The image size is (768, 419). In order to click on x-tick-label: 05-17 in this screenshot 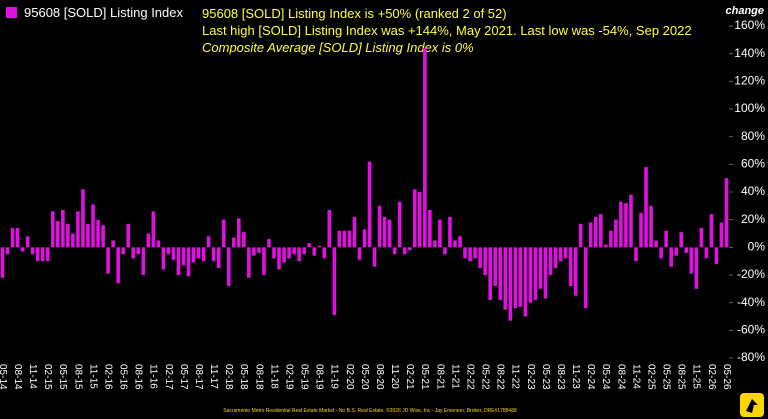, I will do `click(183, 377)`.